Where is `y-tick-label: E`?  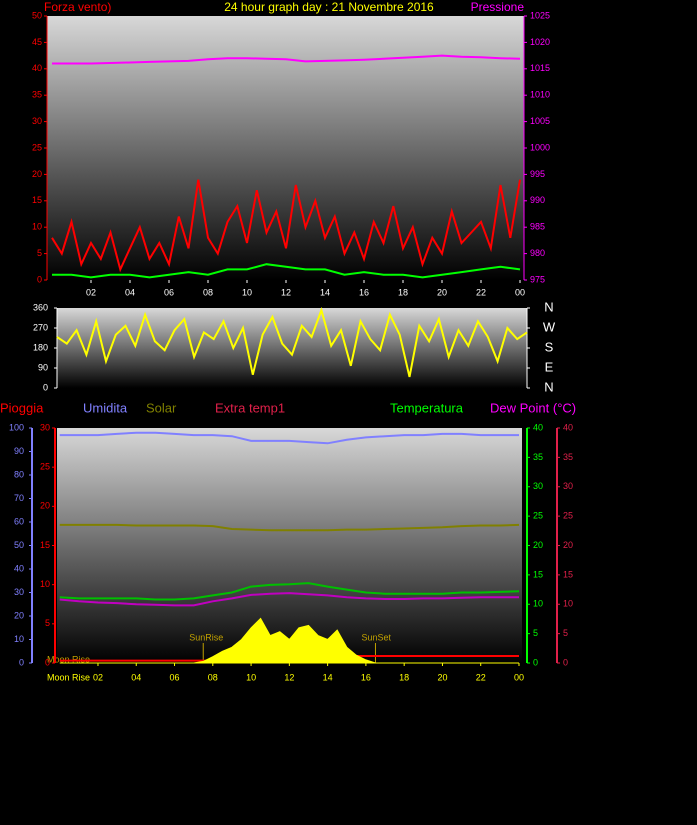
y-tick-label: E is located at coordinates (549, 366).